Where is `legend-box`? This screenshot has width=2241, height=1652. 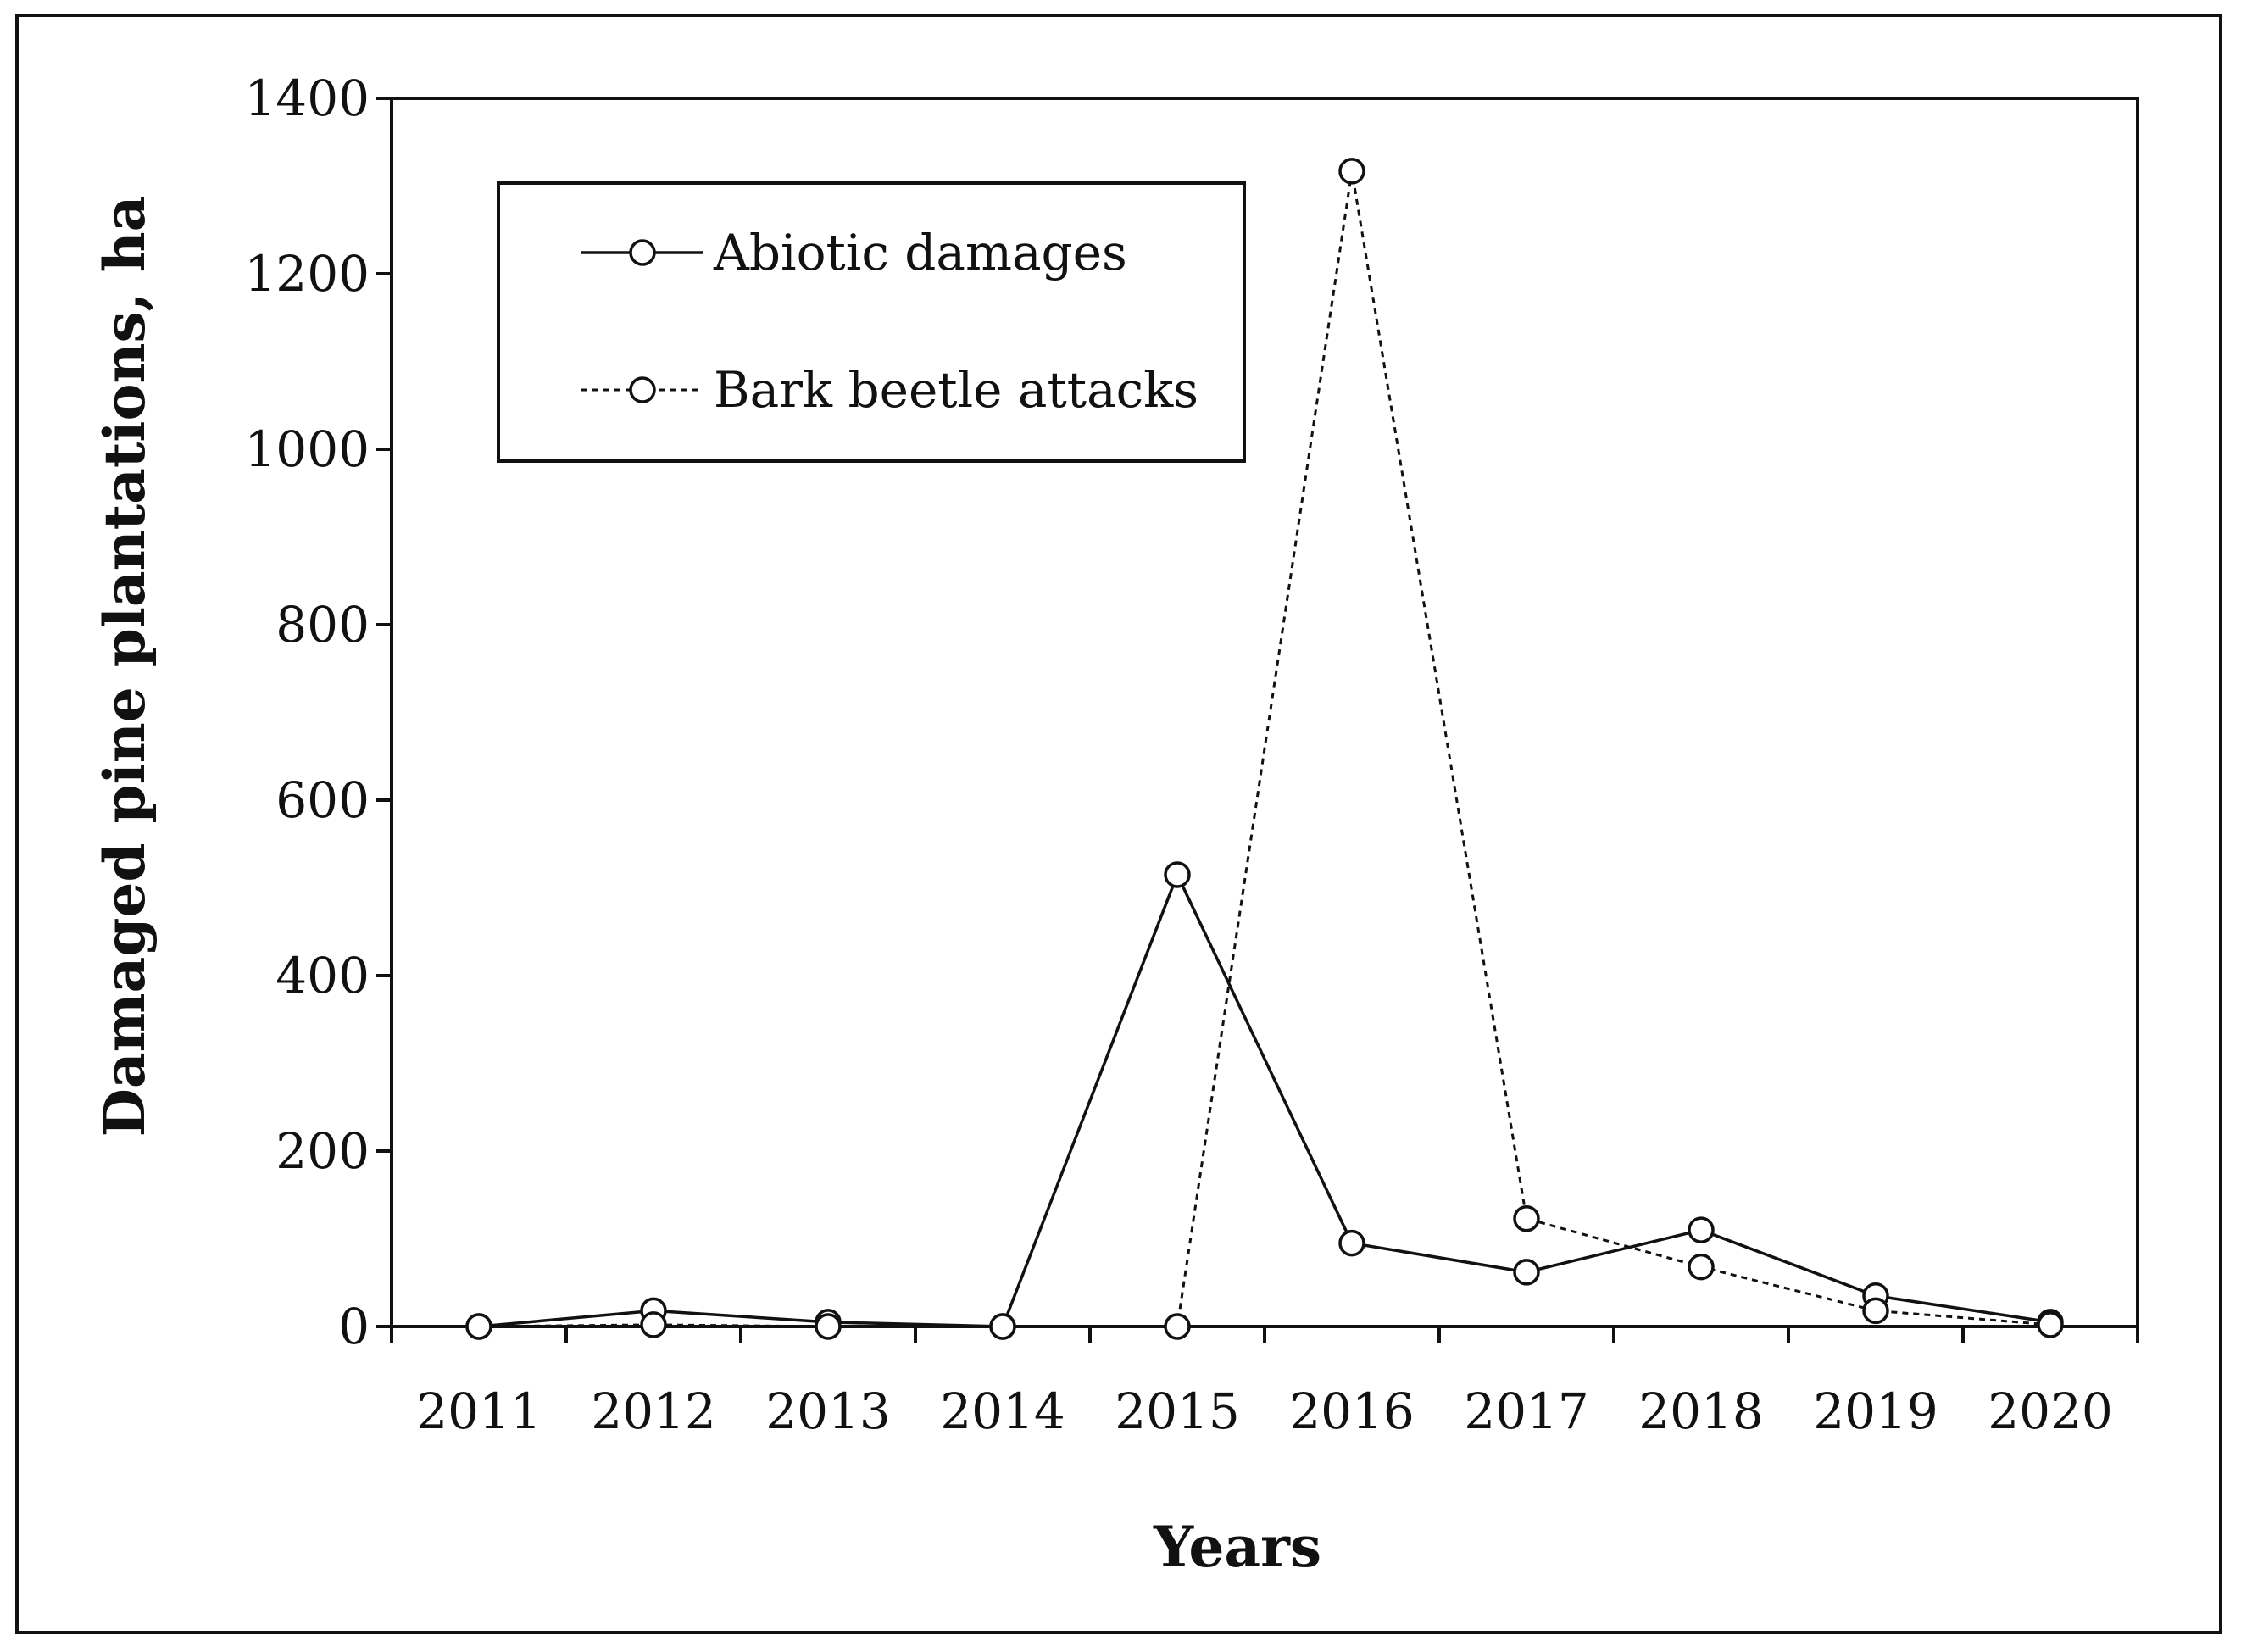
legend-box is located at coordinates (872, 322).